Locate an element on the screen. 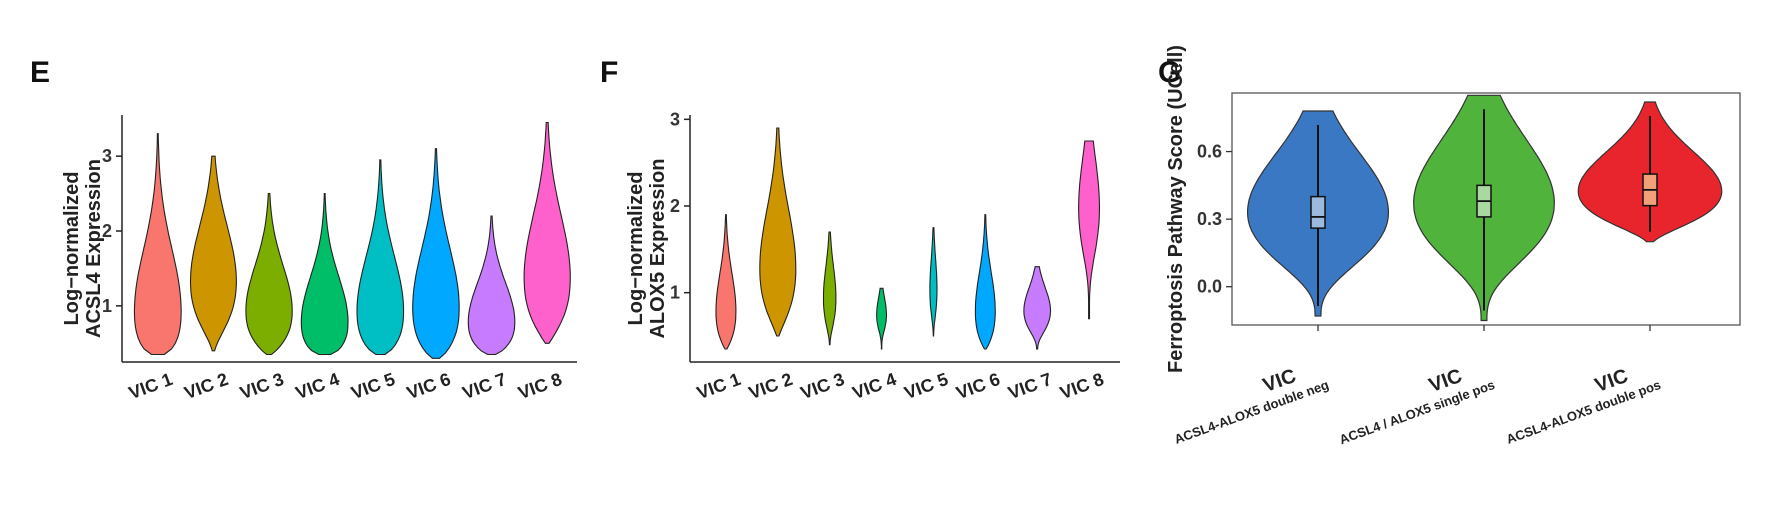 The image size is (1781, 509). panel-g-ylabel: Ferroptosis Pathway Score (UCell) is located at coordinates (1176, 209).